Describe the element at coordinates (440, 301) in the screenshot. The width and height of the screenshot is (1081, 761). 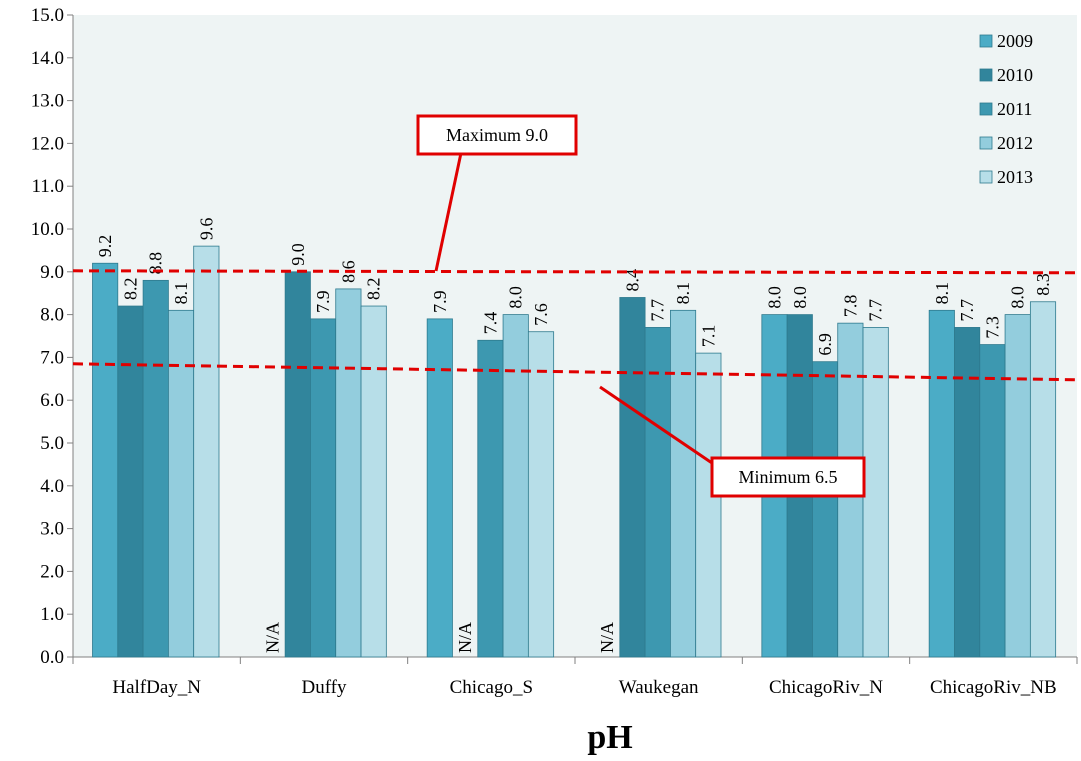
I see `data-label: 7.9` at that location.